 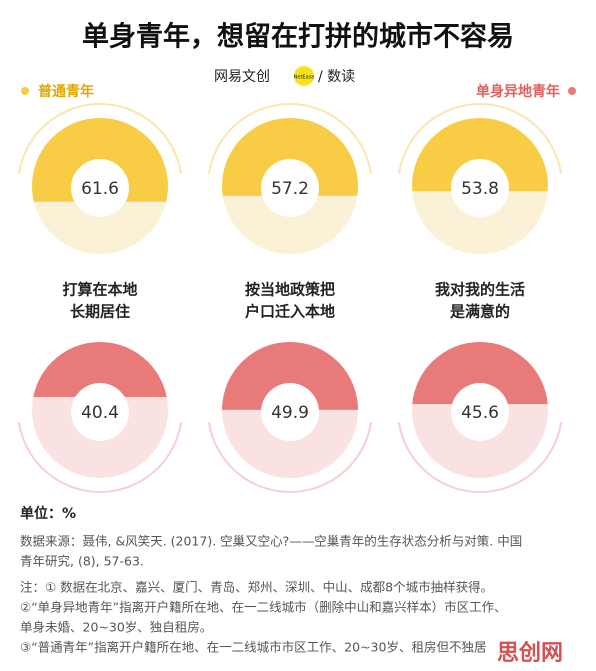 I want to click on note: 单身未婚、20~30岁、独自租房。, so click(x=116, y=627).